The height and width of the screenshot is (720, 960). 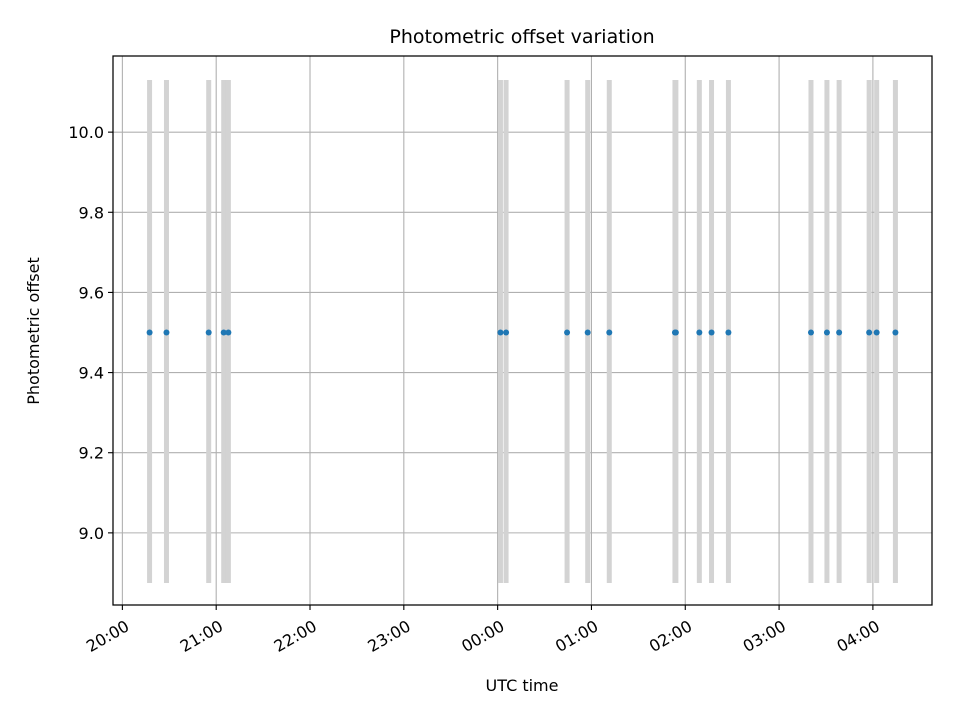 I want to click on y-tick-label: 9.8, so click(x=91, y=212).